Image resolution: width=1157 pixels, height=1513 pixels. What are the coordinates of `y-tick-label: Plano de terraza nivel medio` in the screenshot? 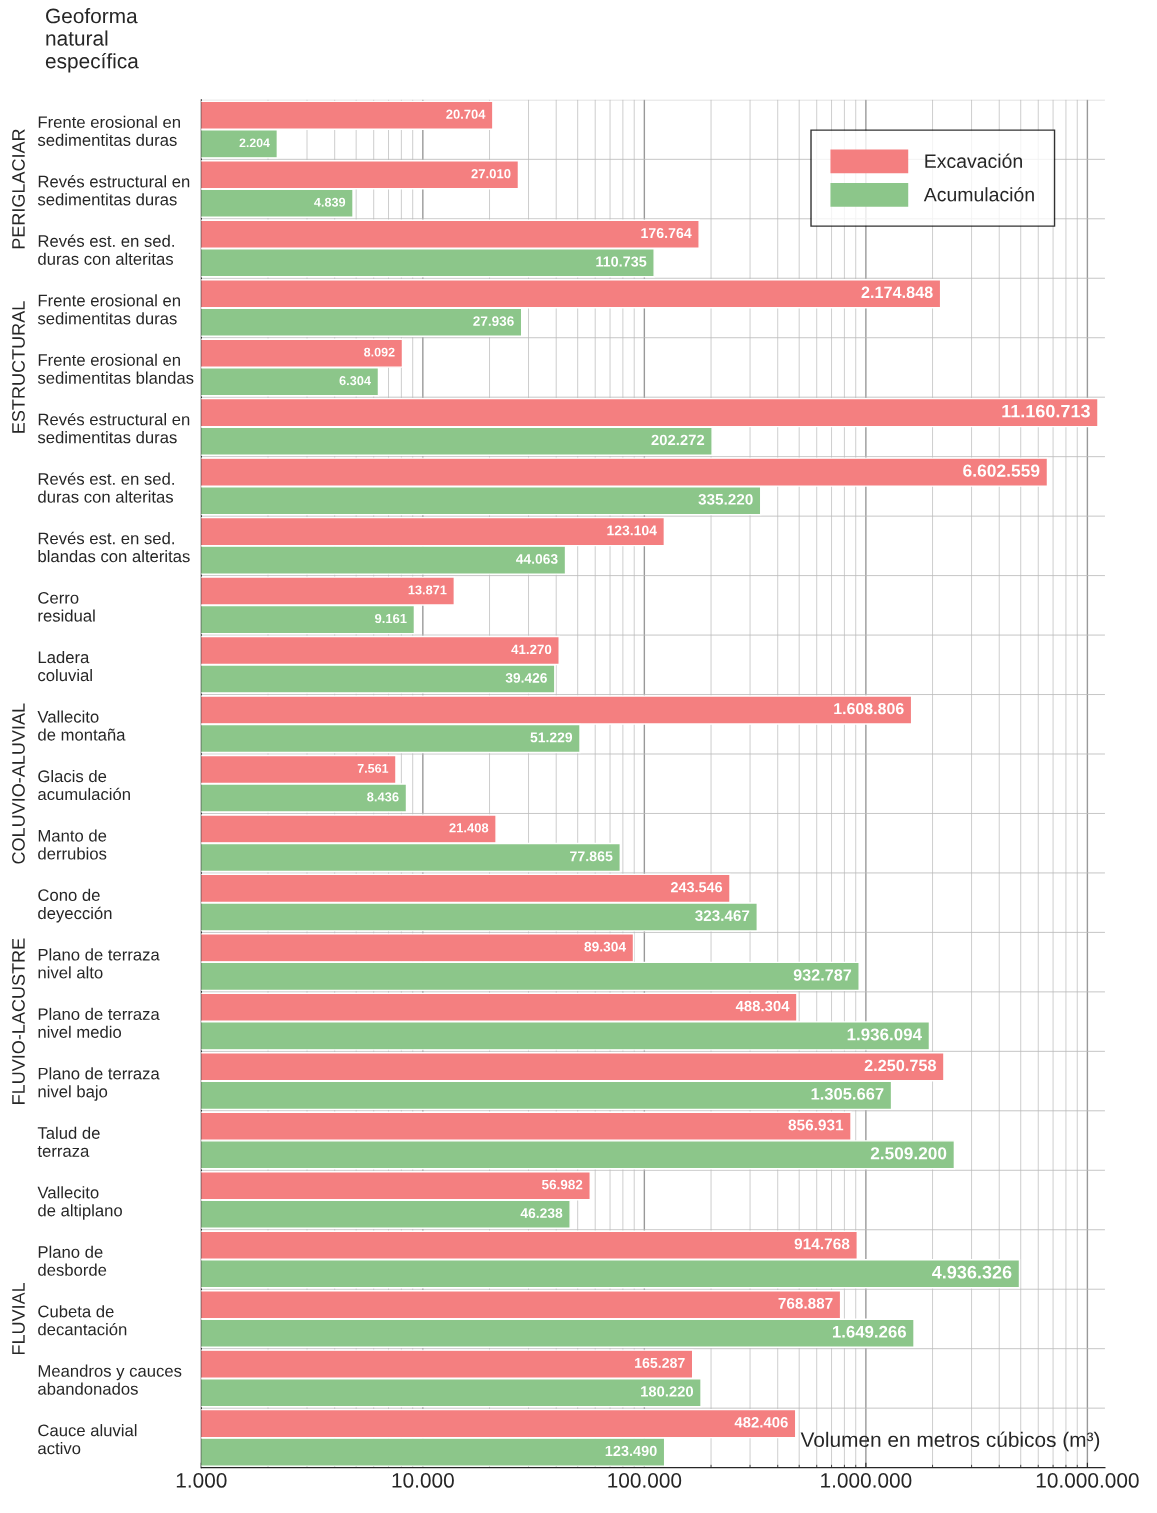 It's located at (99, 1022).